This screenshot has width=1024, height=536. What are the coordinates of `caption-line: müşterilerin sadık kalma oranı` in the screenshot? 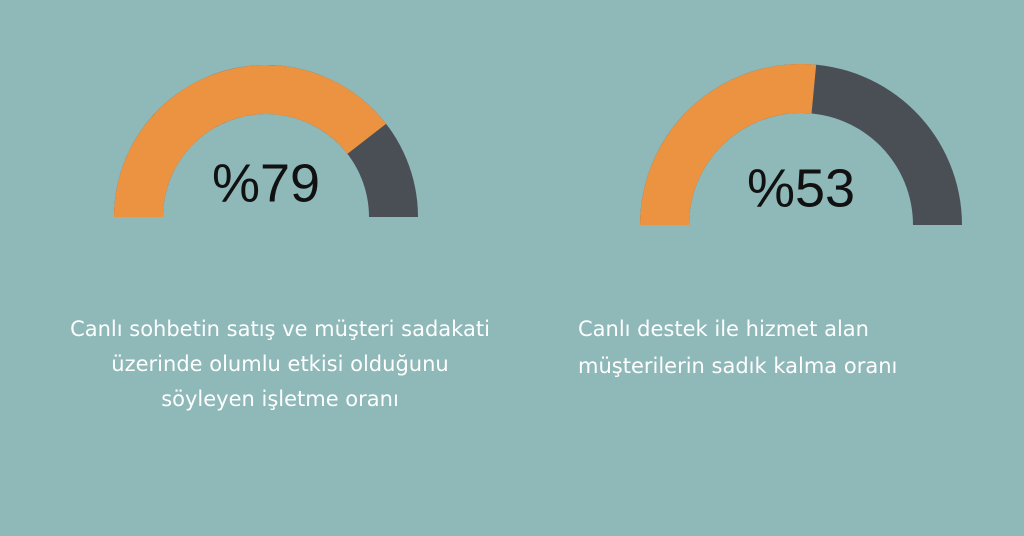 It's located at (737, 366).